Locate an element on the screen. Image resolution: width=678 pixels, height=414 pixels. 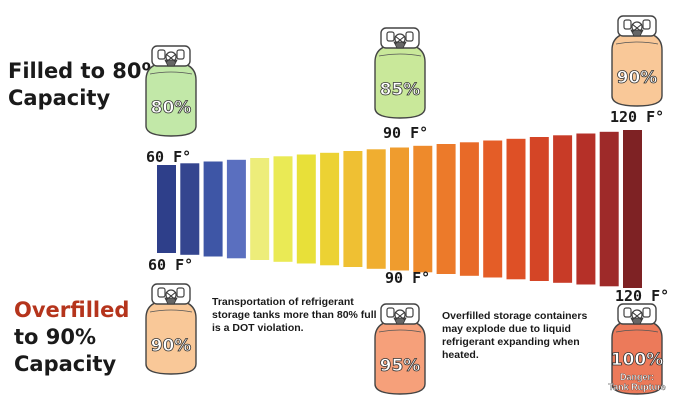
tank-90-percent-bottom: 90% is located at coordinates (171, 328).